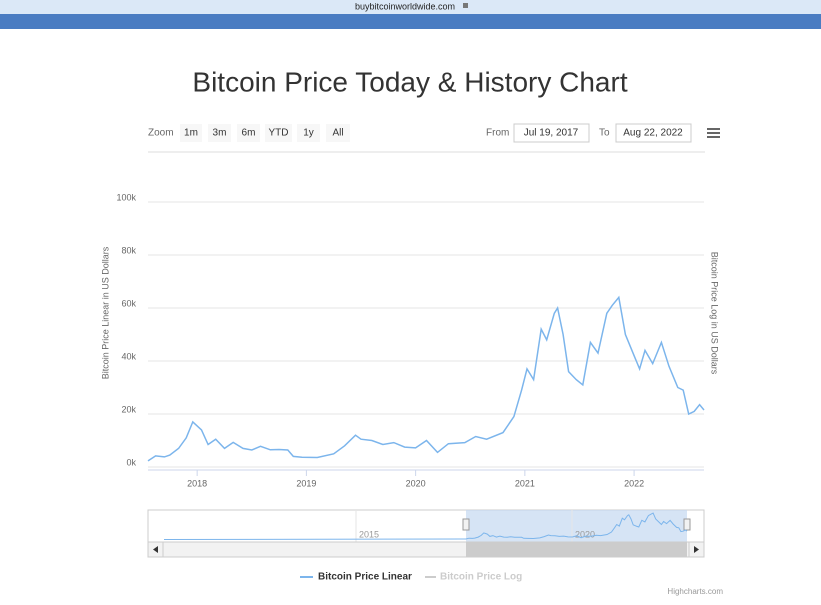 This screenshot has width=821, height=605. I want to click on zoom-button-label: All, so click(337, 133).